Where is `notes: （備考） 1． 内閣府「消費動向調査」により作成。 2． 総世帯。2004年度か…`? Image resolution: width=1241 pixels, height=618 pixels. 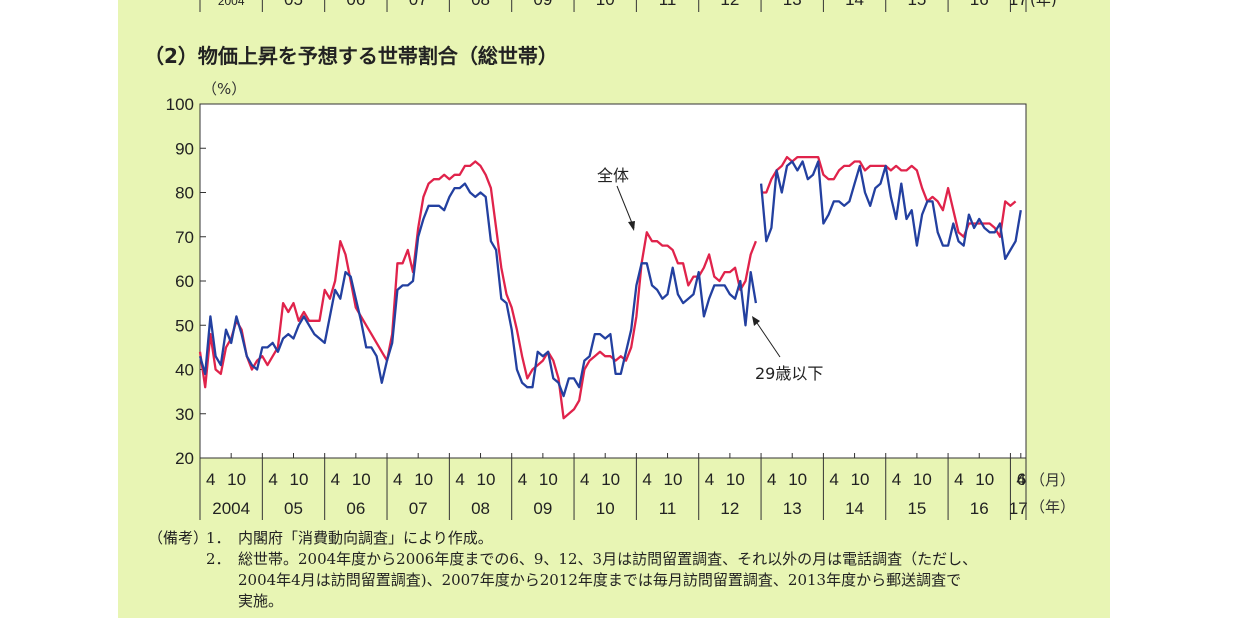
notes: （備考） 1． 内閣府「消費動向調査」により作成。 2． 総世帯。2004年度か… is located at coordinates (562, 570).